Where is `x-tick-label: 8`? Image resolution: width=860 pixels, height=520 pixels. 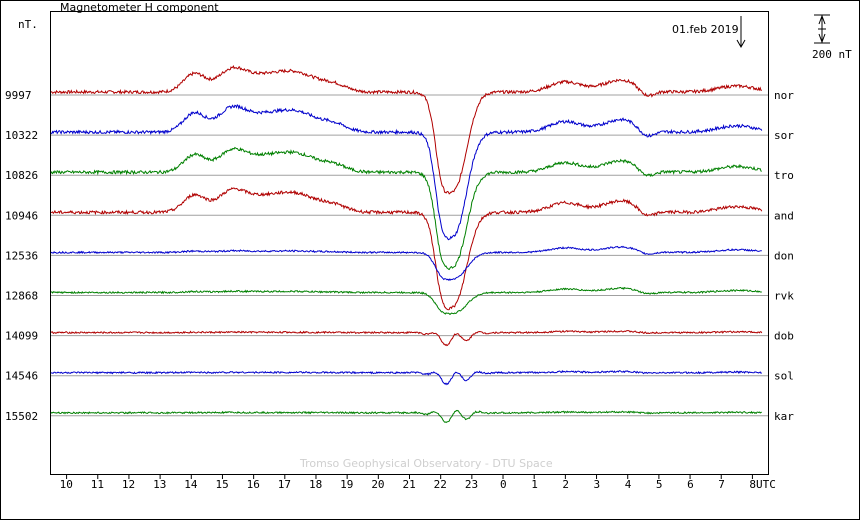
x-tick-label: 8 is located at coordinates (752, 484).